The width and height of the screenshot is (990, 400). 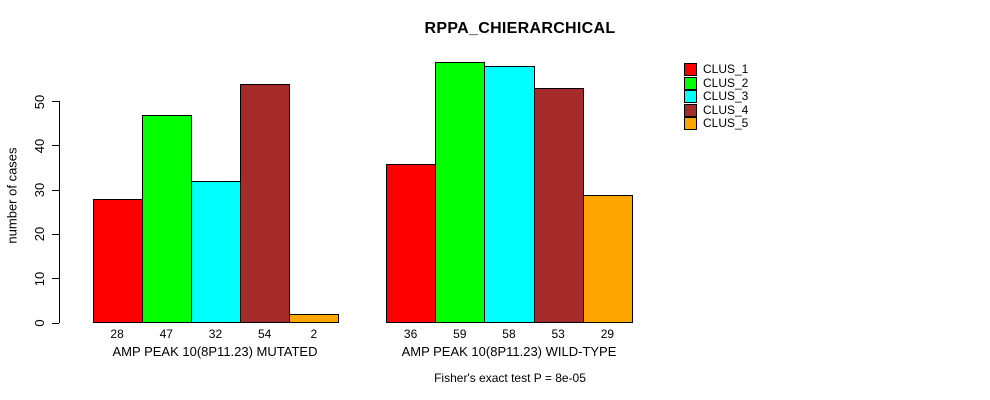 What do you see at coordinates (510, 378) in the screenshot?
I see `annotation-fisher-test: Fisher's exact test P = 8e-05` at bounding box center [510, 378].